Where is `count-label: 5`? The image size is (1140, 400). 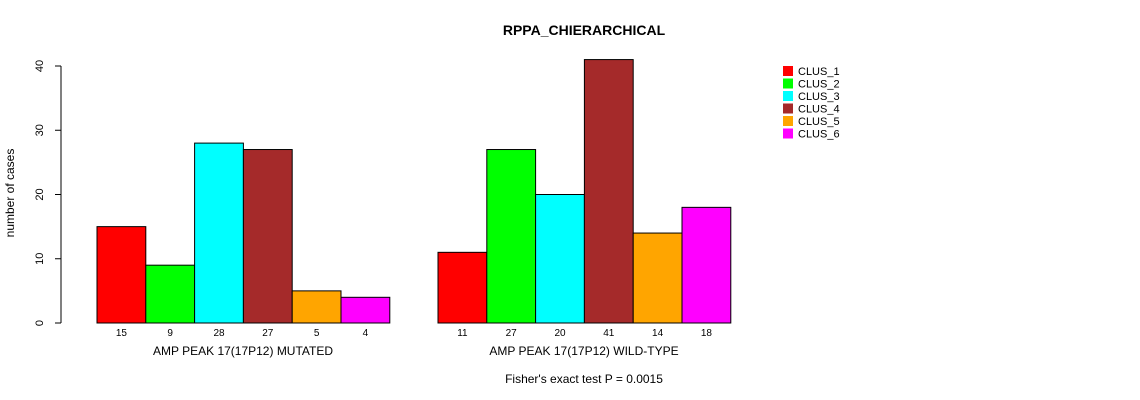
count-label: 5 is located at coordinates (317, 333).